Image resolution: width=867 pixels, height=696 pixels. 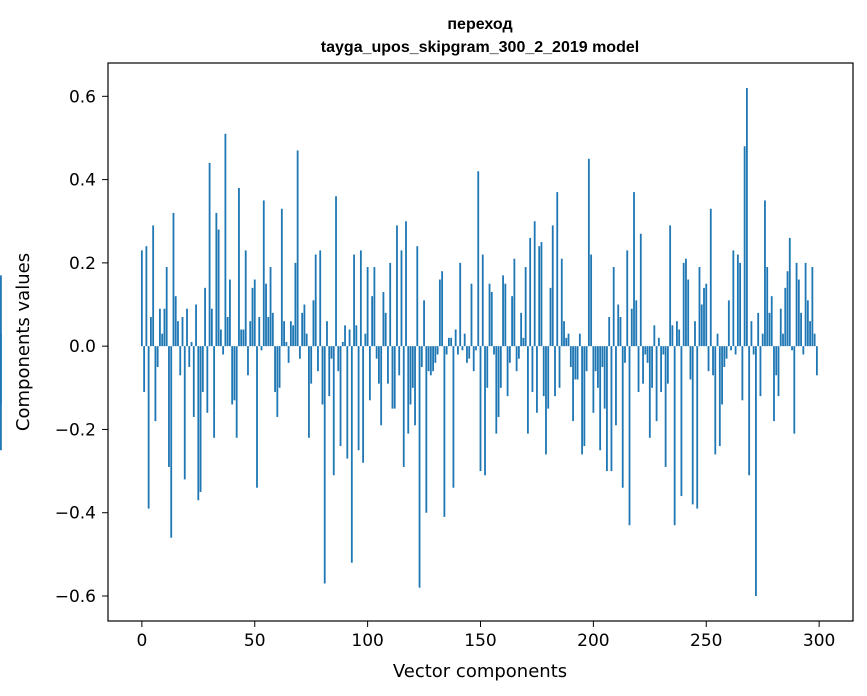 I want to click on x-tick-label: 150, so click(x=480, y=641).